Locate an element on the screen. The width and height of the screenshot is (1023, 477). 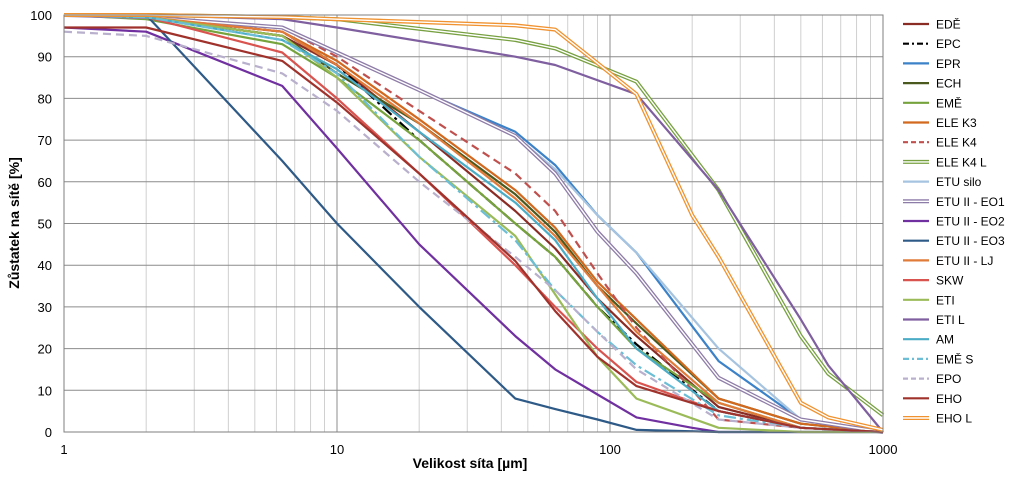
legend-item: ETU II - EO2 is located at coordinates (954, 222).